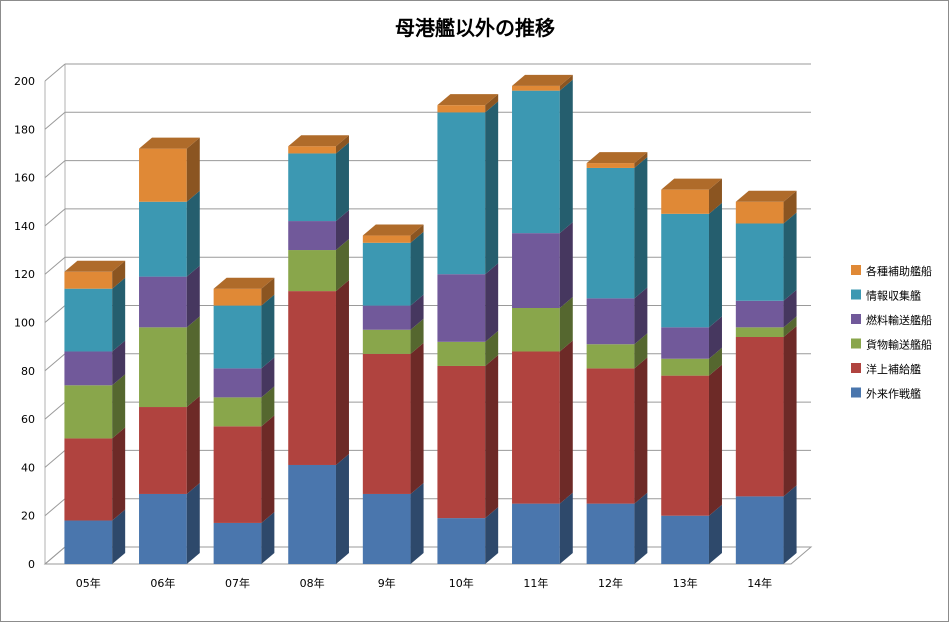  What do you see at coordinates (28, 371) in the screenshot?
I see `y-tick-label: 80` at bounding box center [28, 371].